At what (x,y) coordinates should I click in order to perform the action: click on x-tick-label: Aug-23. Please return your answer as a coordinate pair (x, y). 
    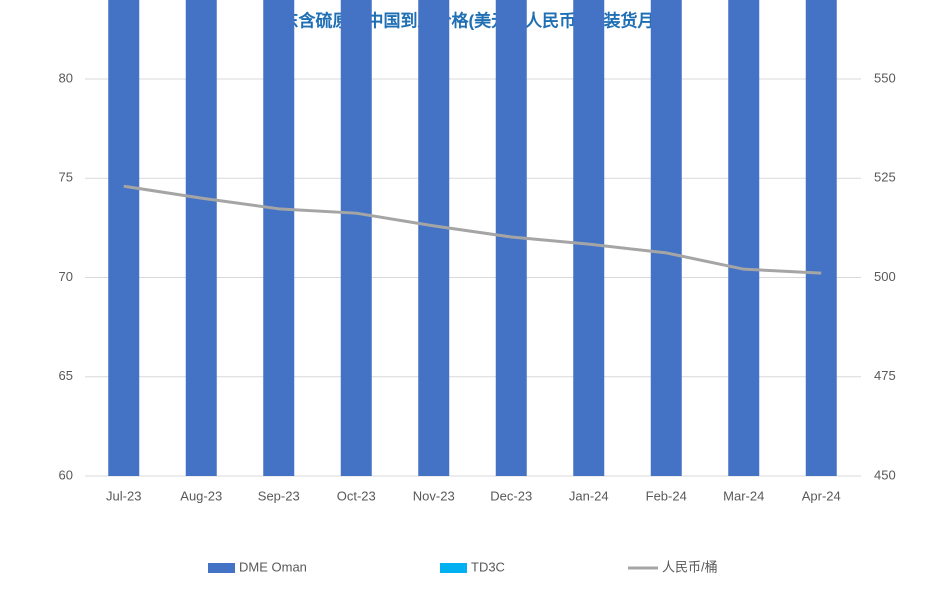
    Looking at the image, I should click on (201, 495).